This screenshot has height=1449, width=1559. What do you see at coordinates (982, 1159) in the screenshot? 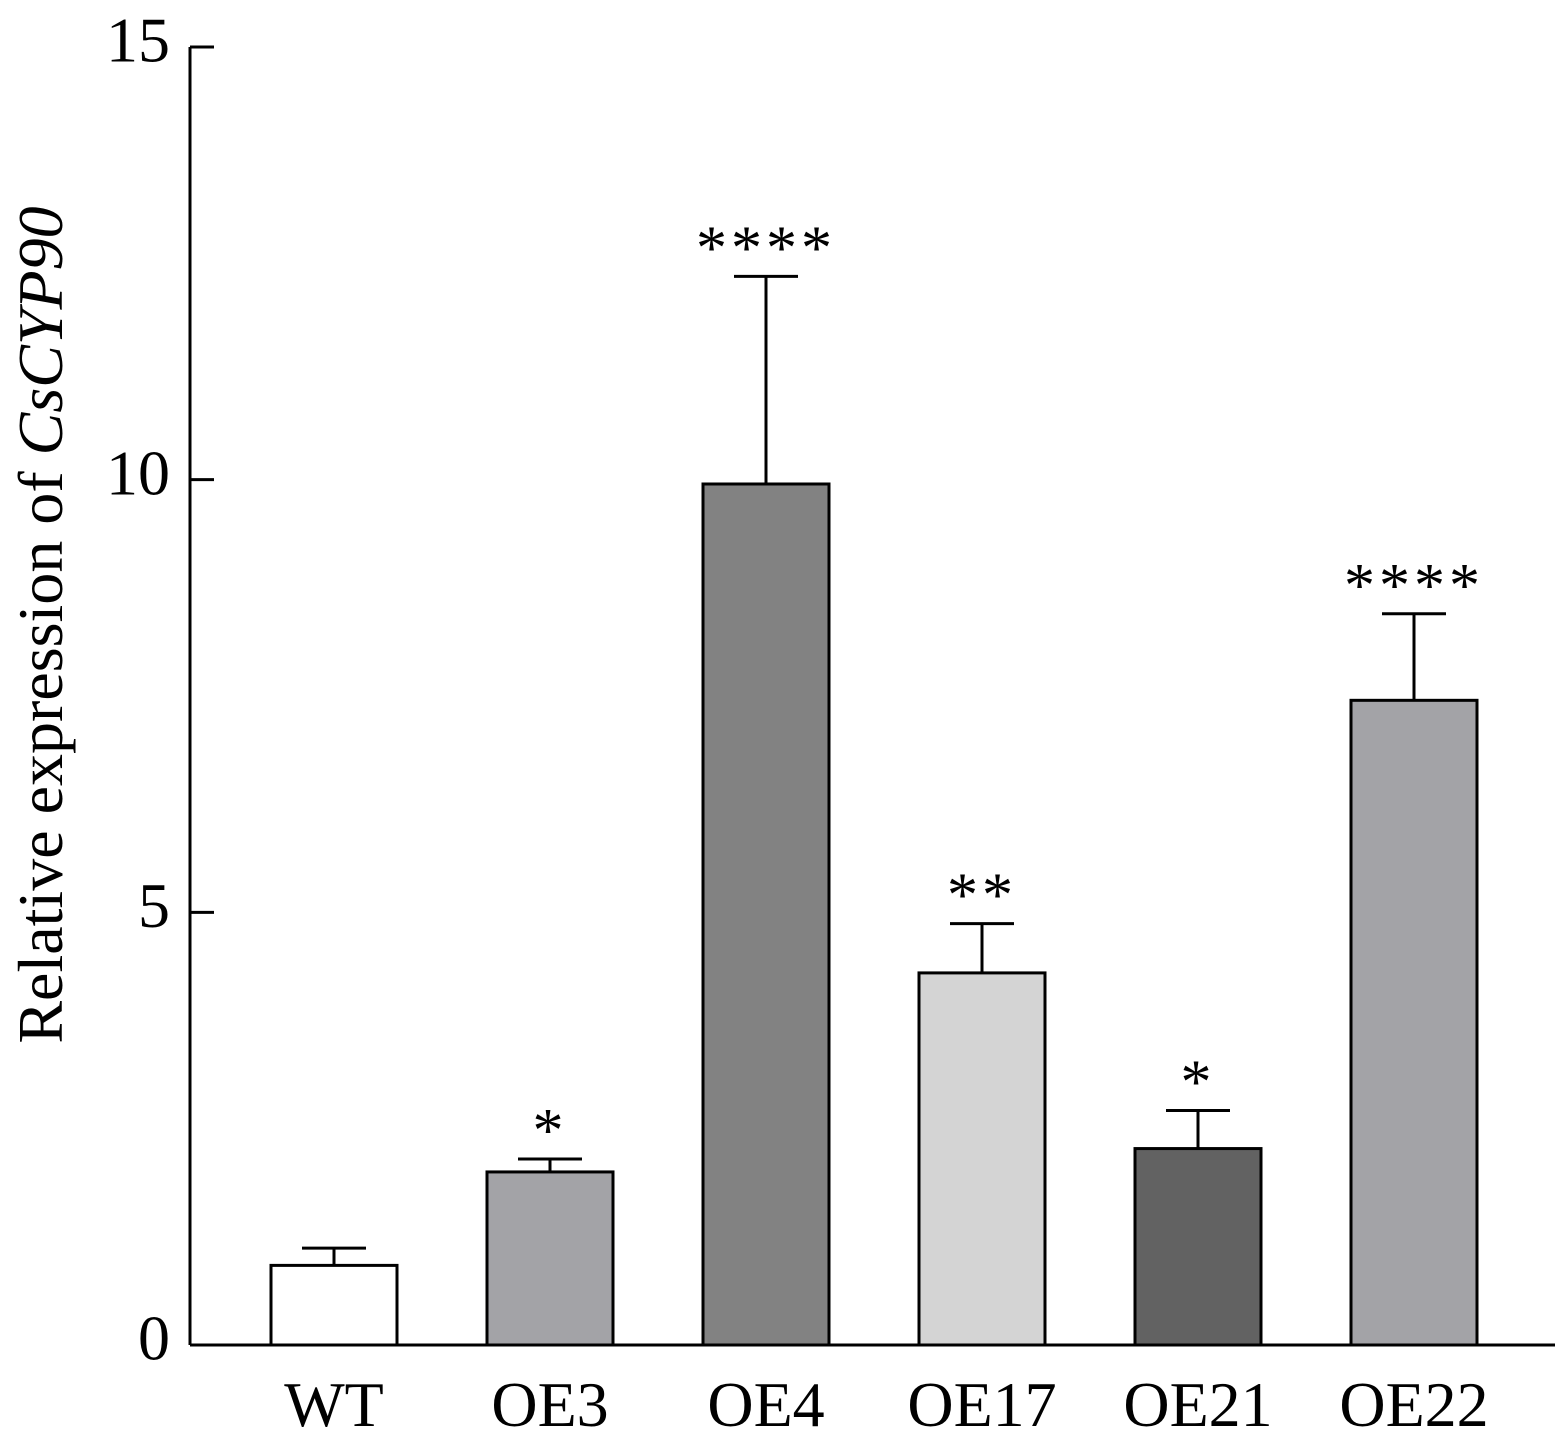
I see `bar-oe17` at bounding box center [982, 1159].